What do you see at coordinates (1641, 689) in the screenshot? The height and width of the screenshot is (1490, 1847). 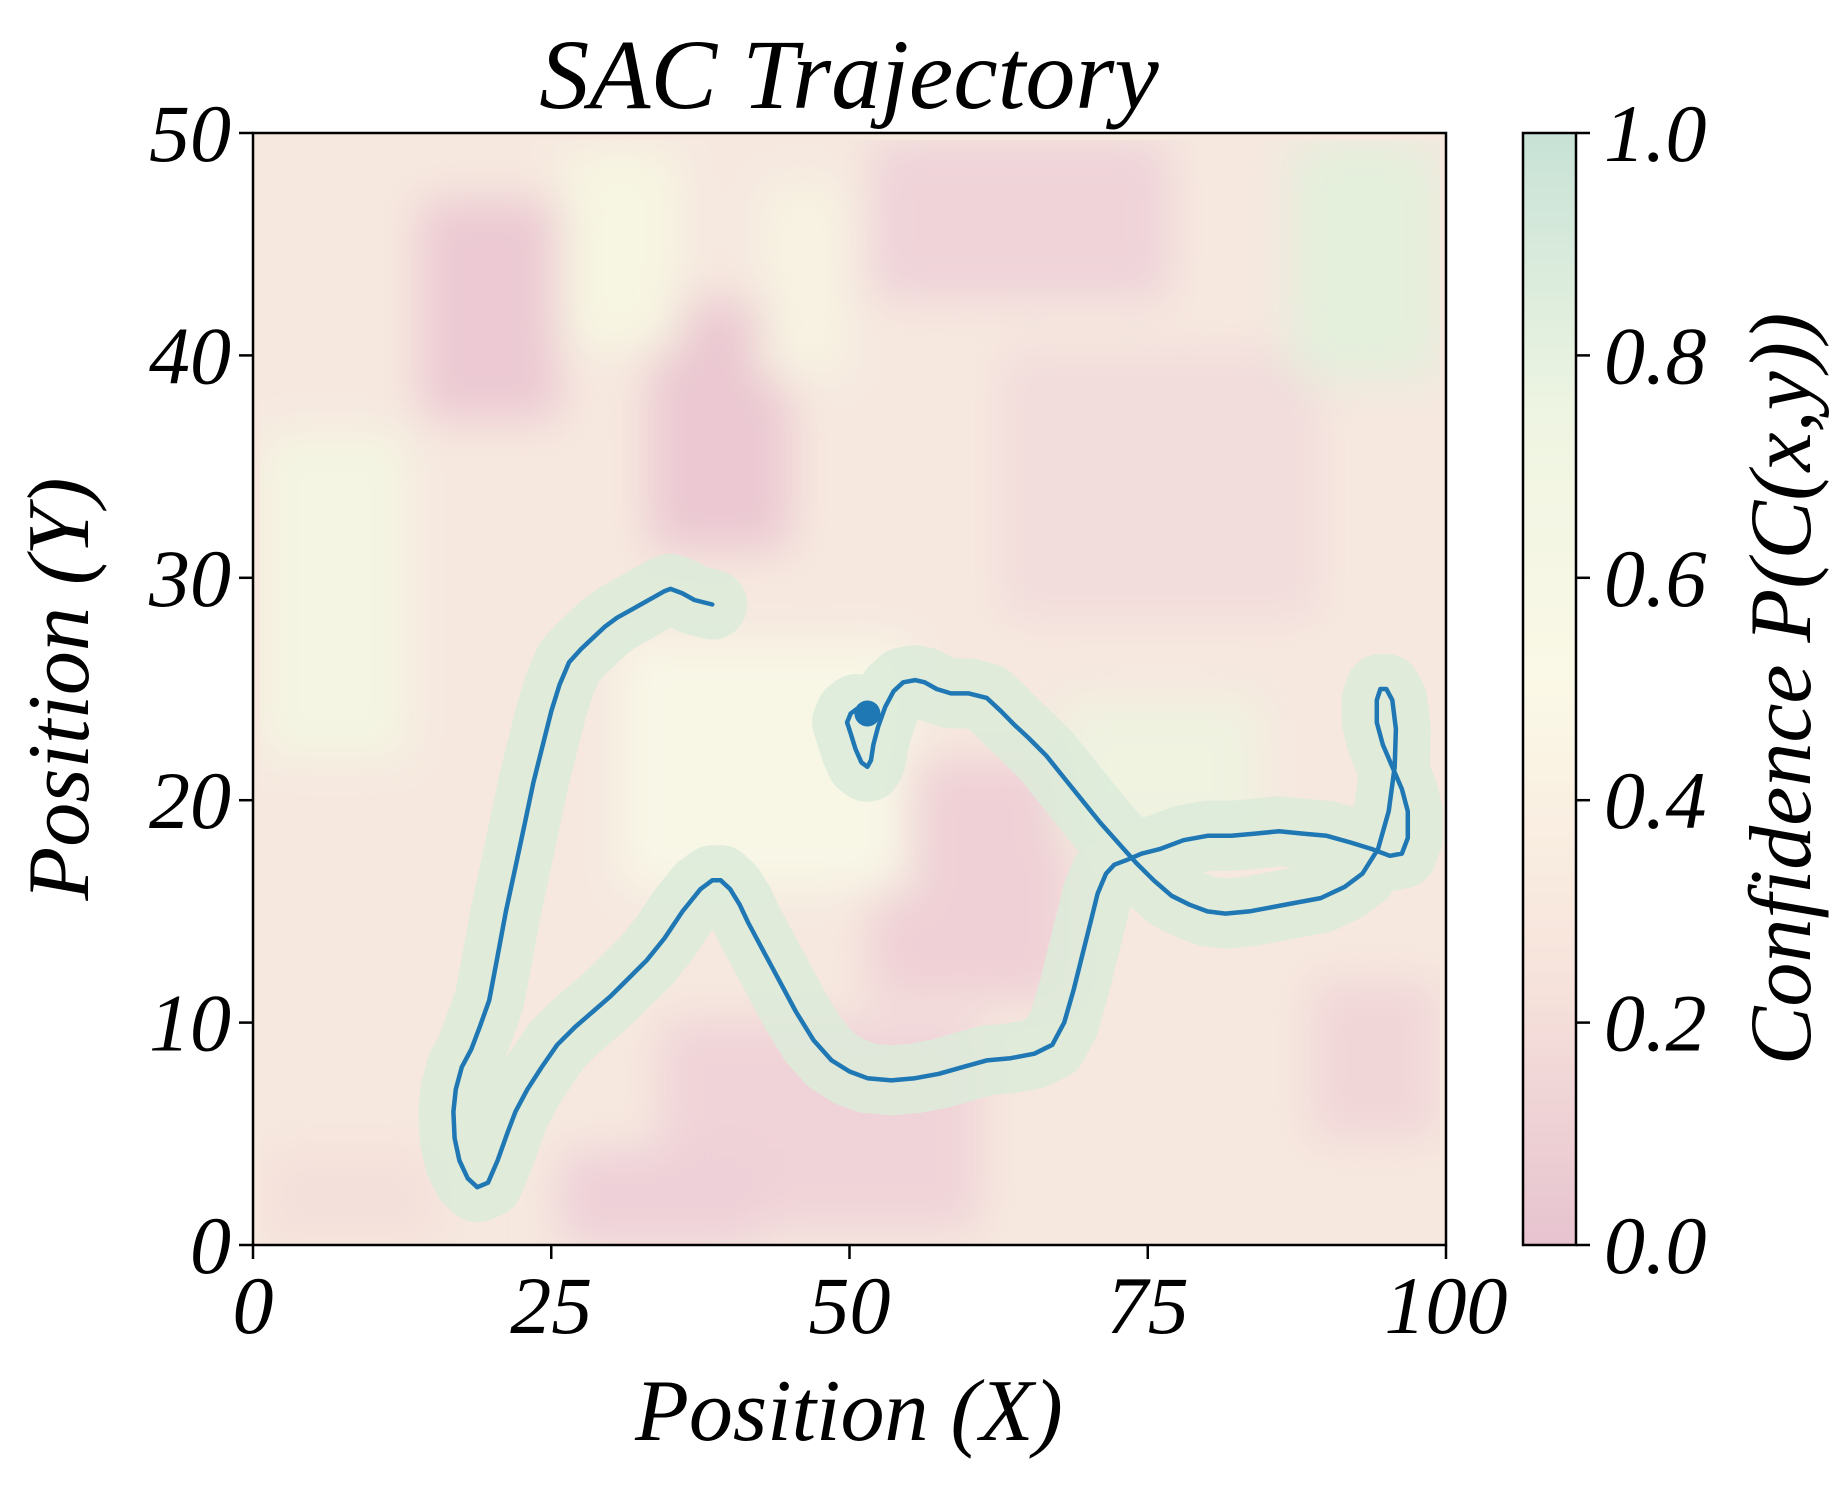 I see `colorbar-ticks: 0.0 0.2 0.4 0.6 0.8 1.0` at bounding box center [1641, 689].